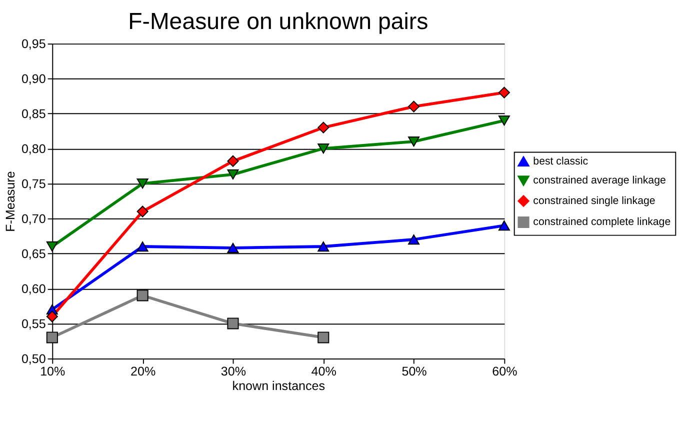 This screenshot has height=424, width=680. I want to click on legend-label: constrained average linkage, so click(599, 180).